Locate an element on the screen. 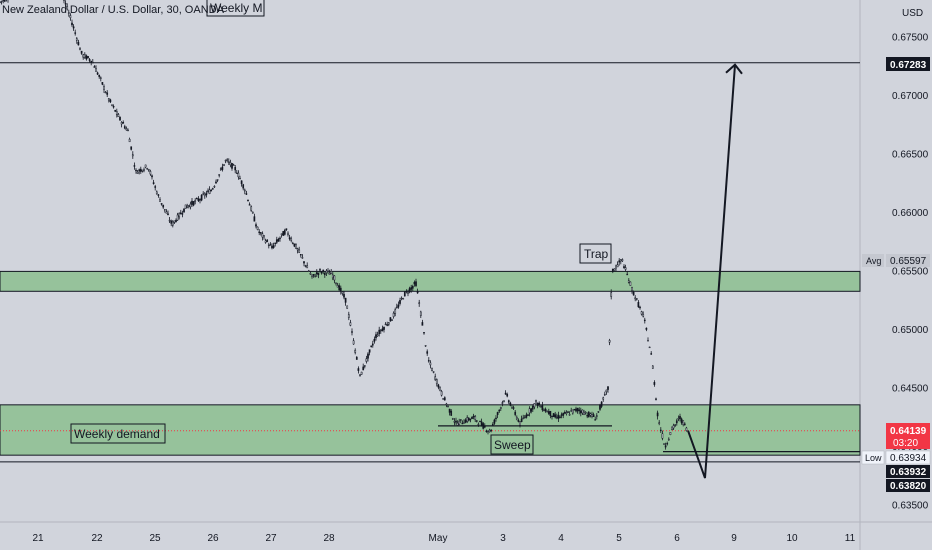  projection-path is located at coordinates (711, 271).